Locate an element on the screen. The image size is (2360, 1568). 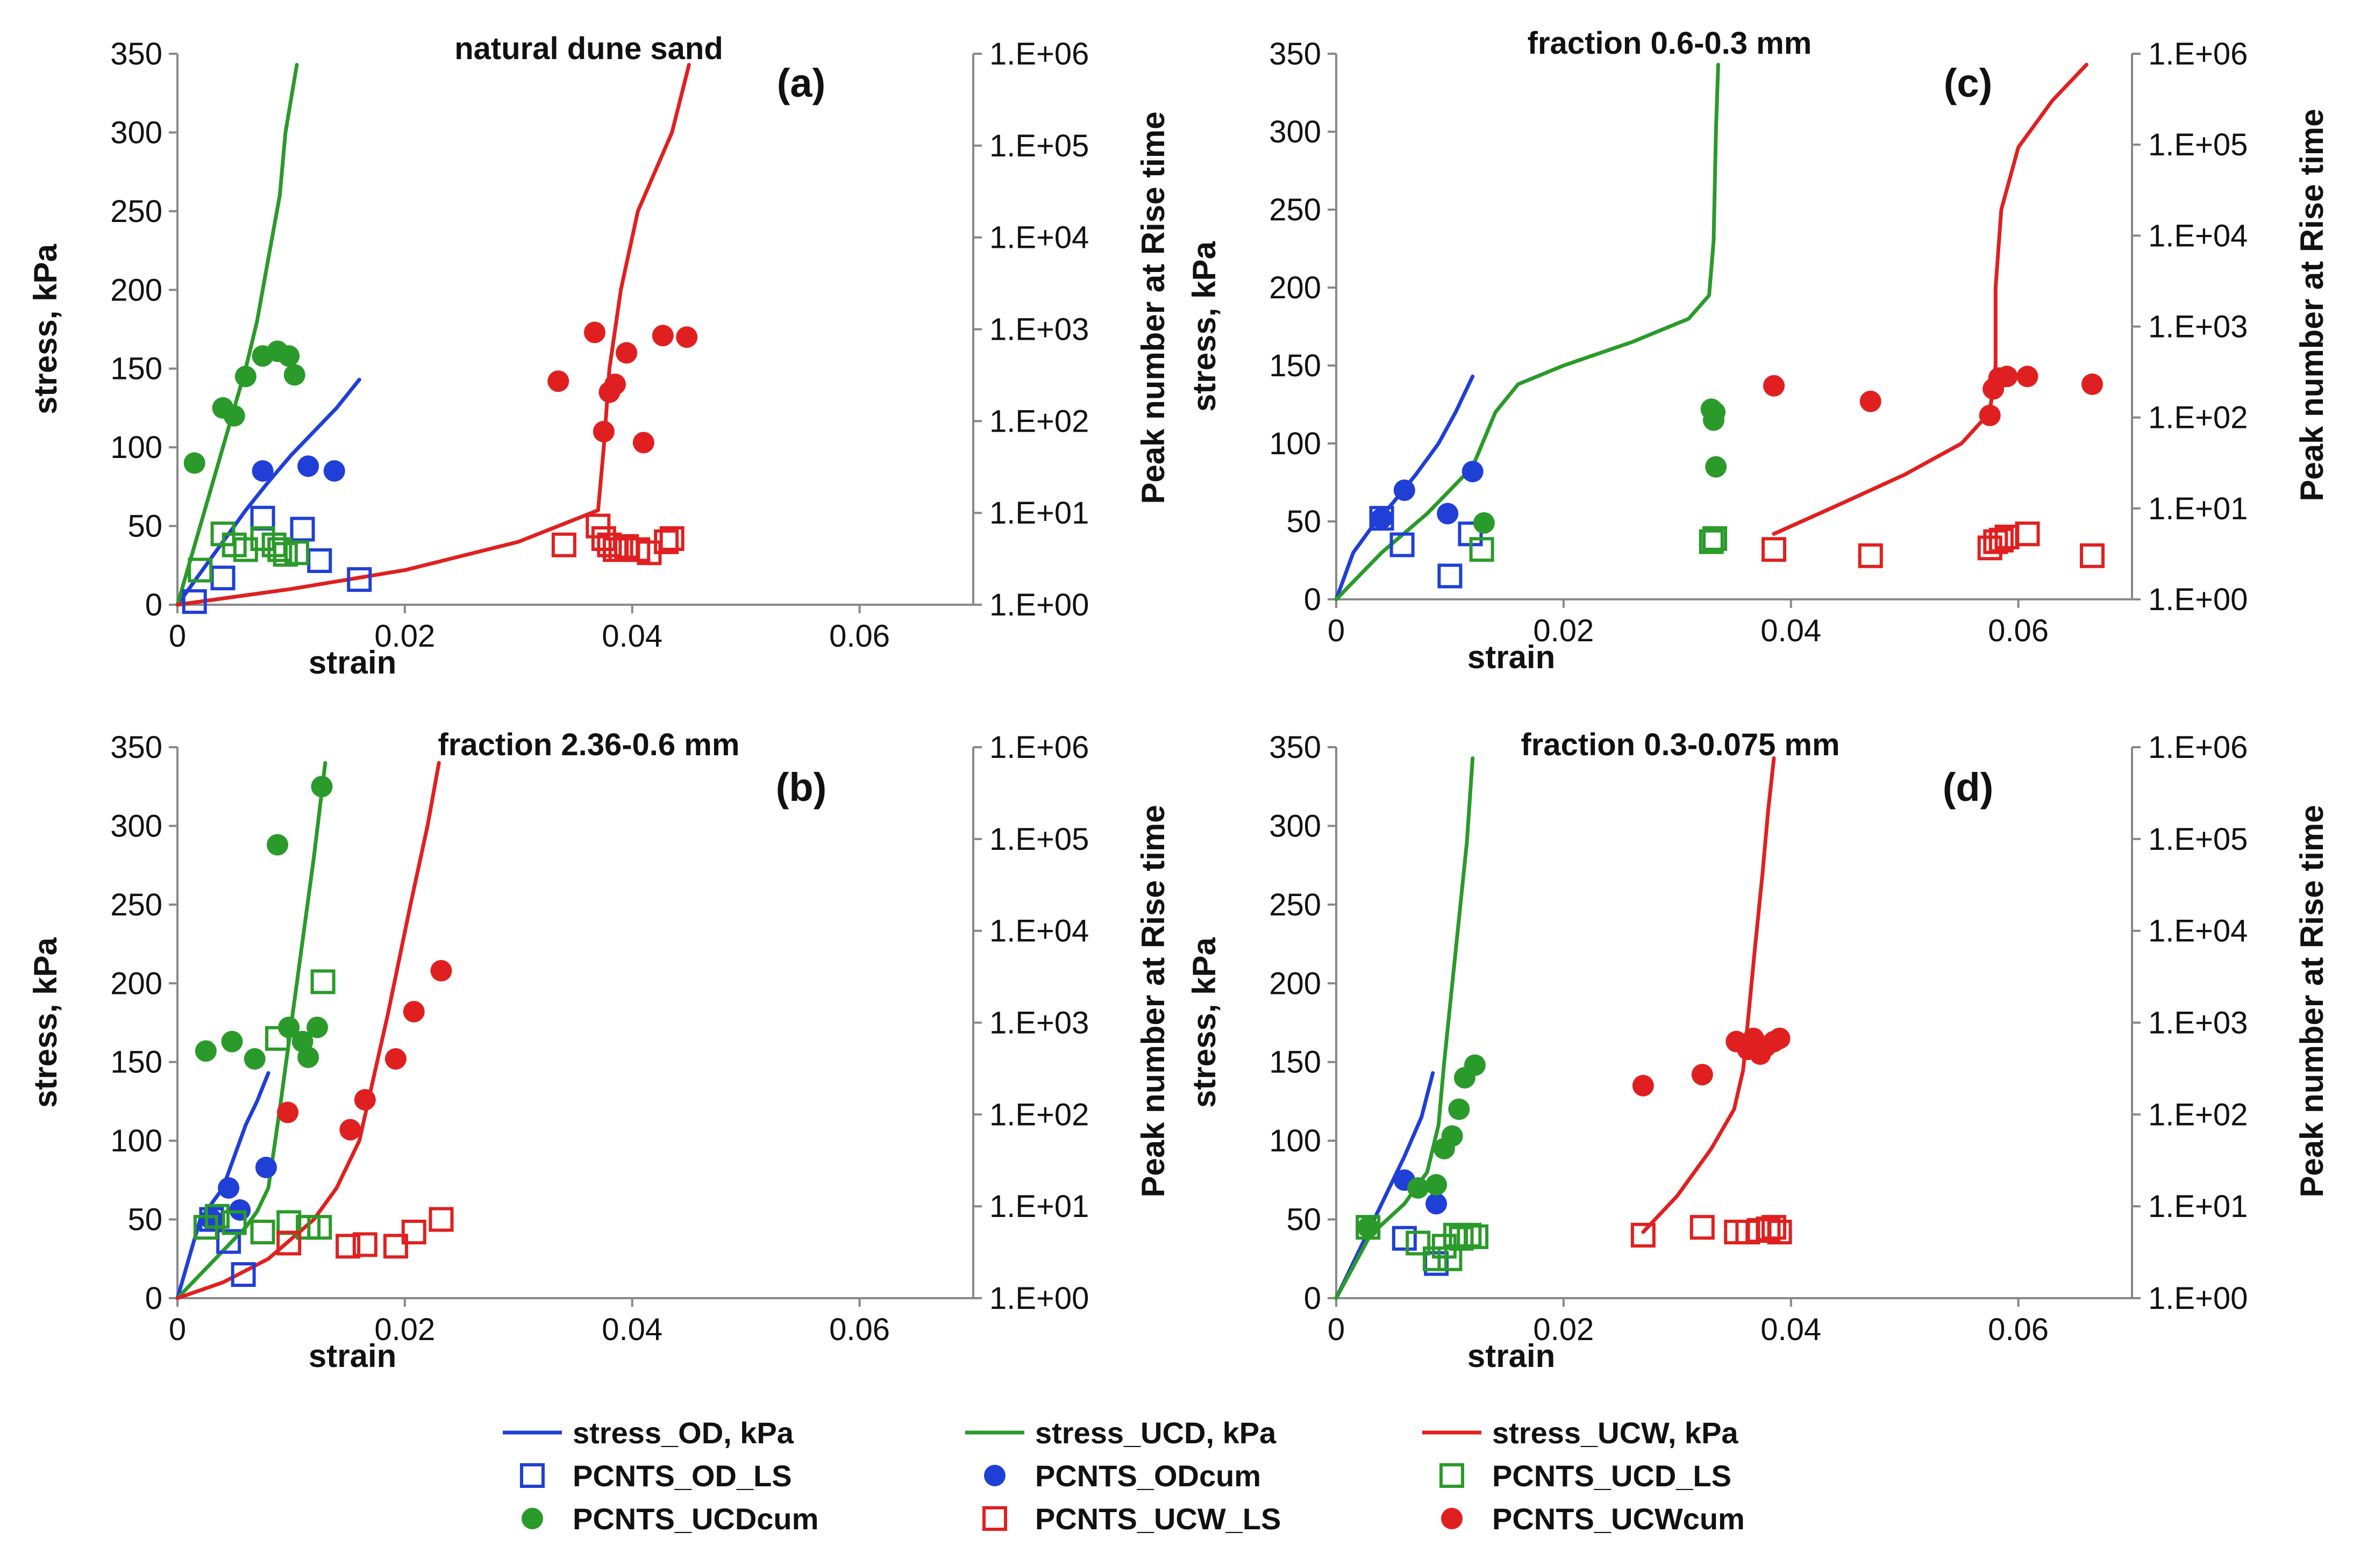
y-tick-label: 200 is located at coordinates (1295, 983).